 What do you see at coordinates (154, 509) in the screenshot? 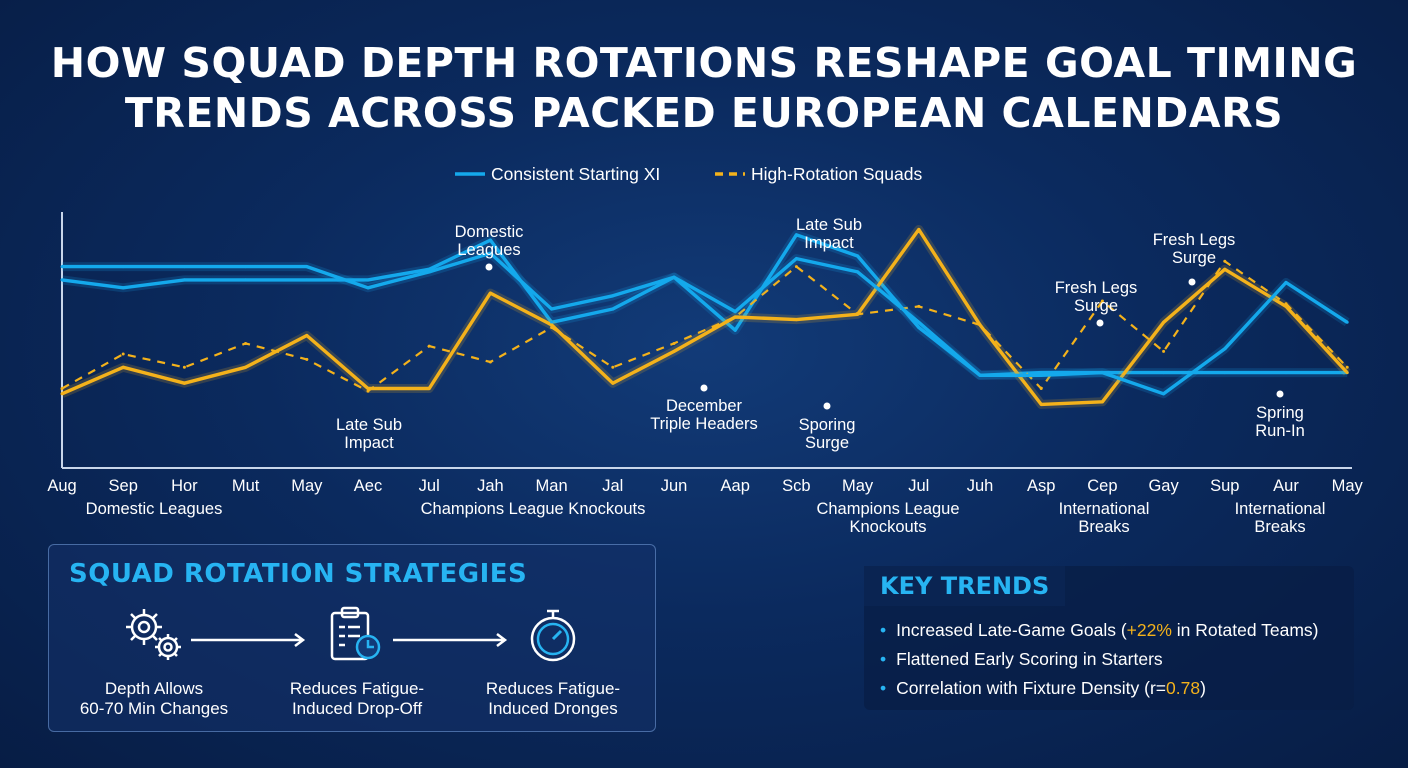
I see `period-label-0: Domestic Leagues` at bounding box center [154, 509].